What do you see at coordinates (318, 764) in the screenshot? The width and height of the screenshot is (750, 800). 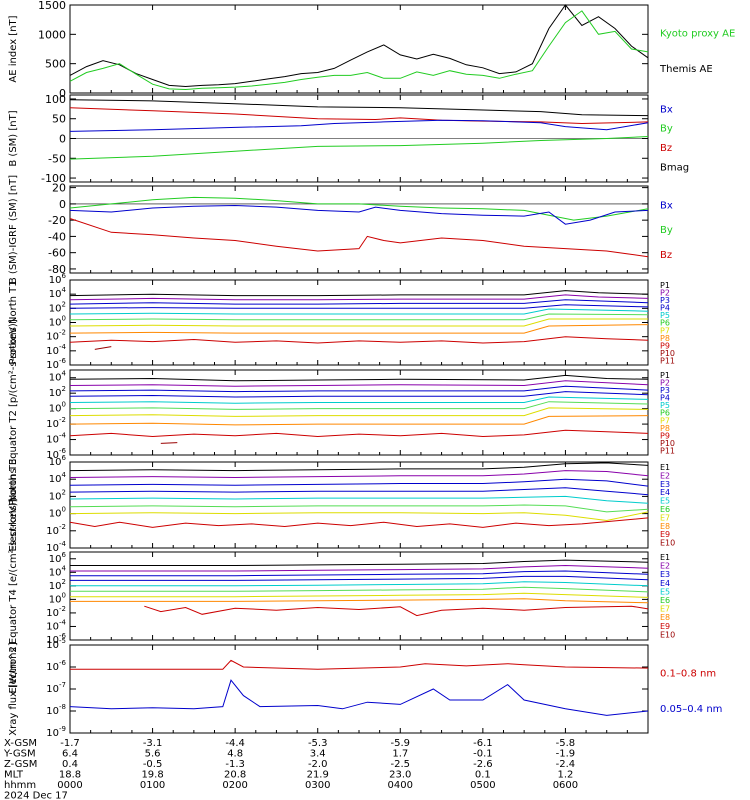 I see `x-tick-value: -2.0` at bounding box center [318, 764].